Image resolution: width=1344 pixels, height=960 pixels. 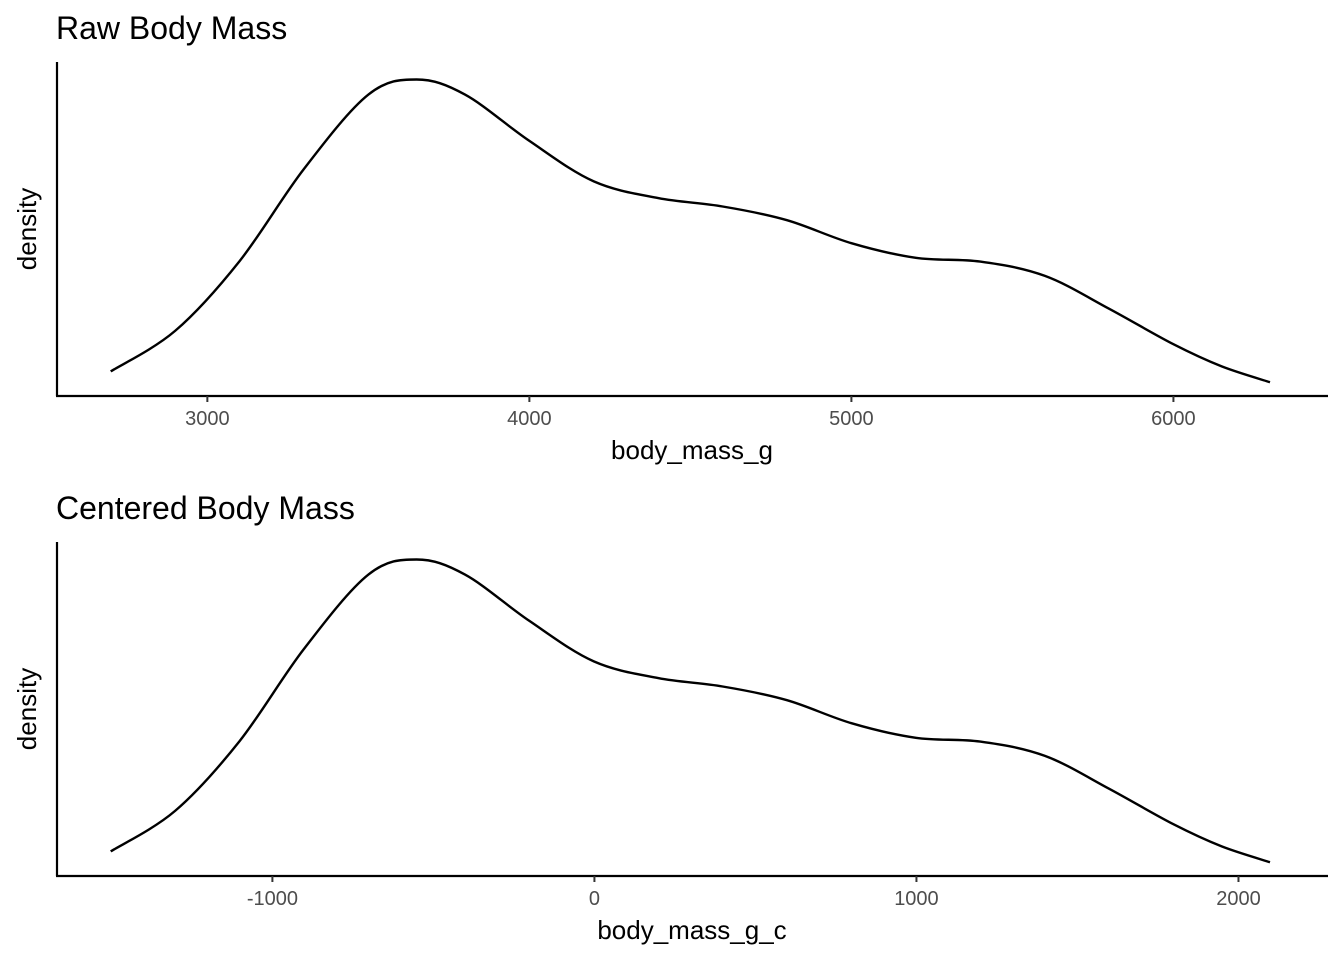 What do you see at coordinates (851, 419) in the screenshot?
I see `x-tick-label: 5000` at bounding box center [851, 419].